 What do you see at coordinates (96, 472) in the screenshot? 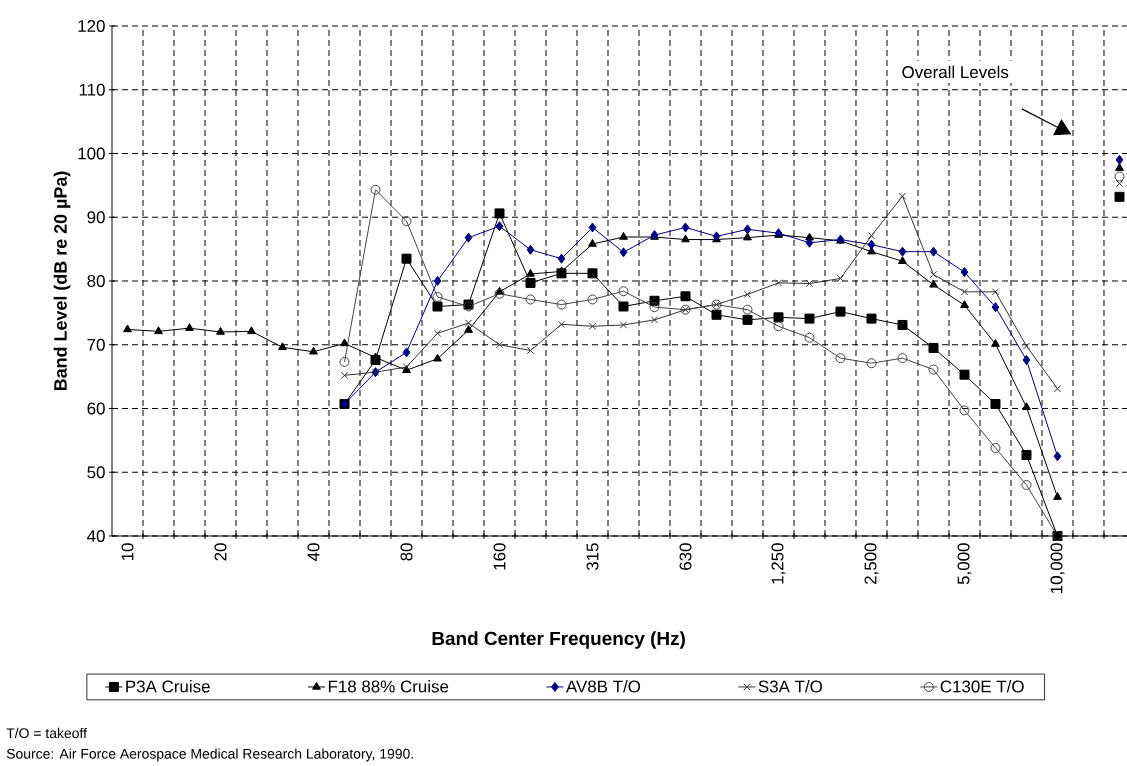
I see `y-tick-label: 50` at bounding box center [96, 472].